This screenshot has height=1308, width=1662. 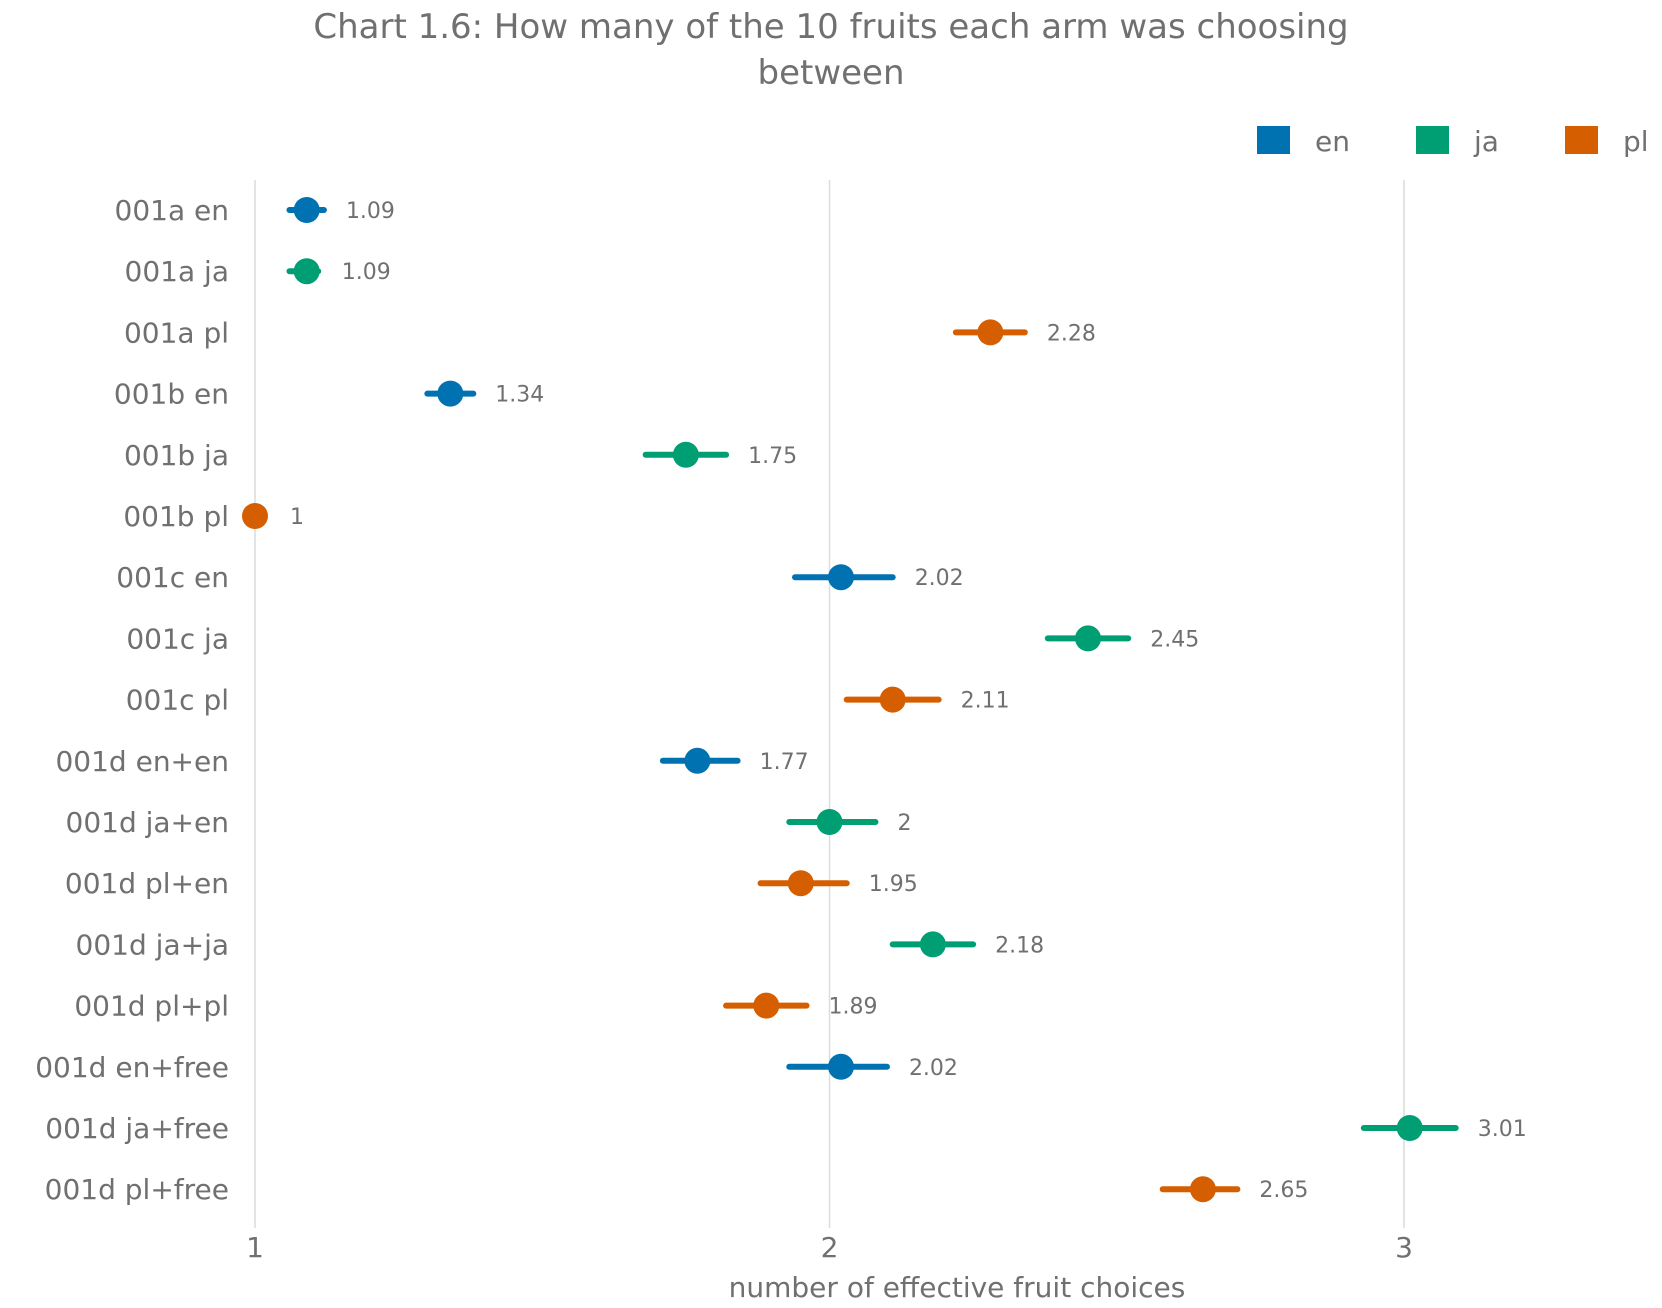 What do you see at coordinates (1174, 639) in the screenshot?
I see `data-label: 2.45` at bounding box center [1174, 639].